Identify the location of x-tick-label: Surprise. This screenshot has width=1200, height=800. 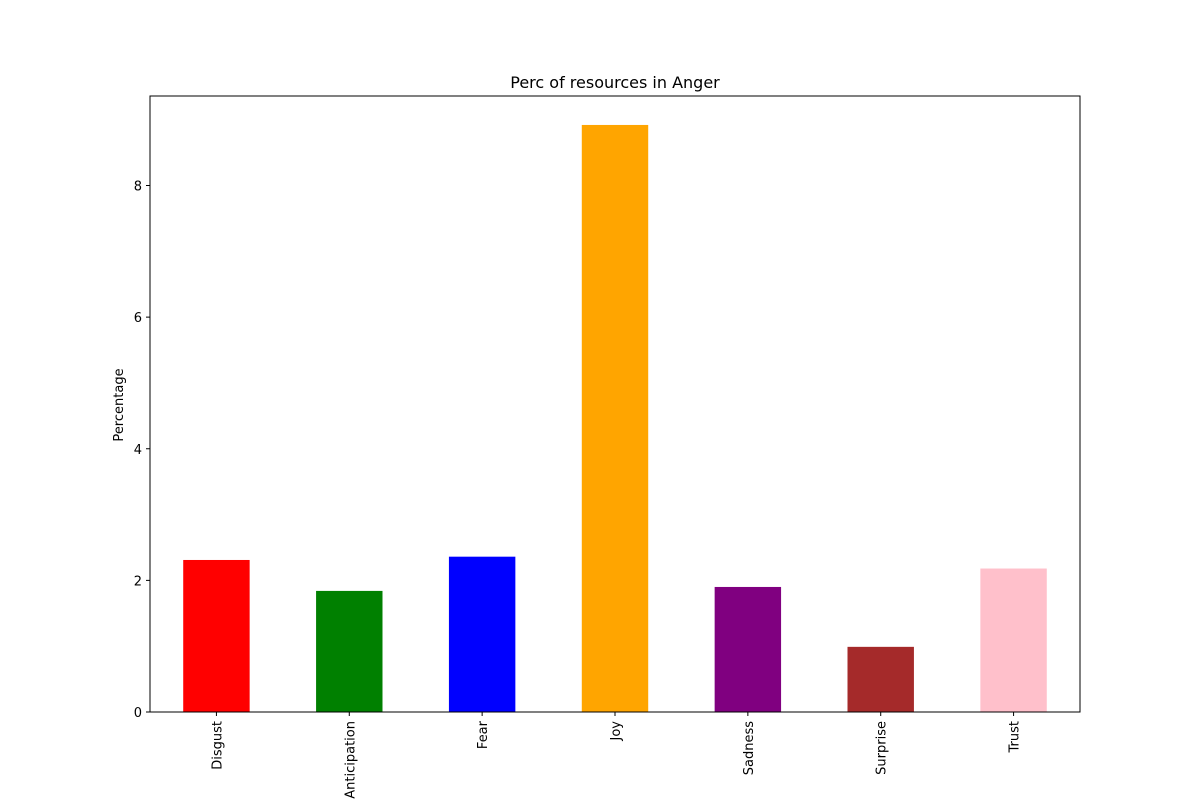
(882, 748).